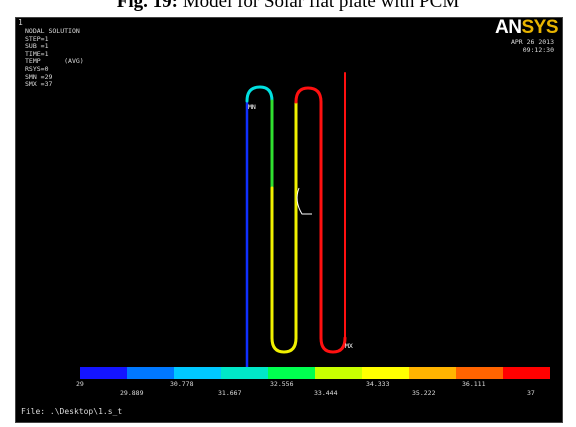 The image size is (576, 427). I want to click on legend-tick-bottom: 31.667, so click(230, 393).